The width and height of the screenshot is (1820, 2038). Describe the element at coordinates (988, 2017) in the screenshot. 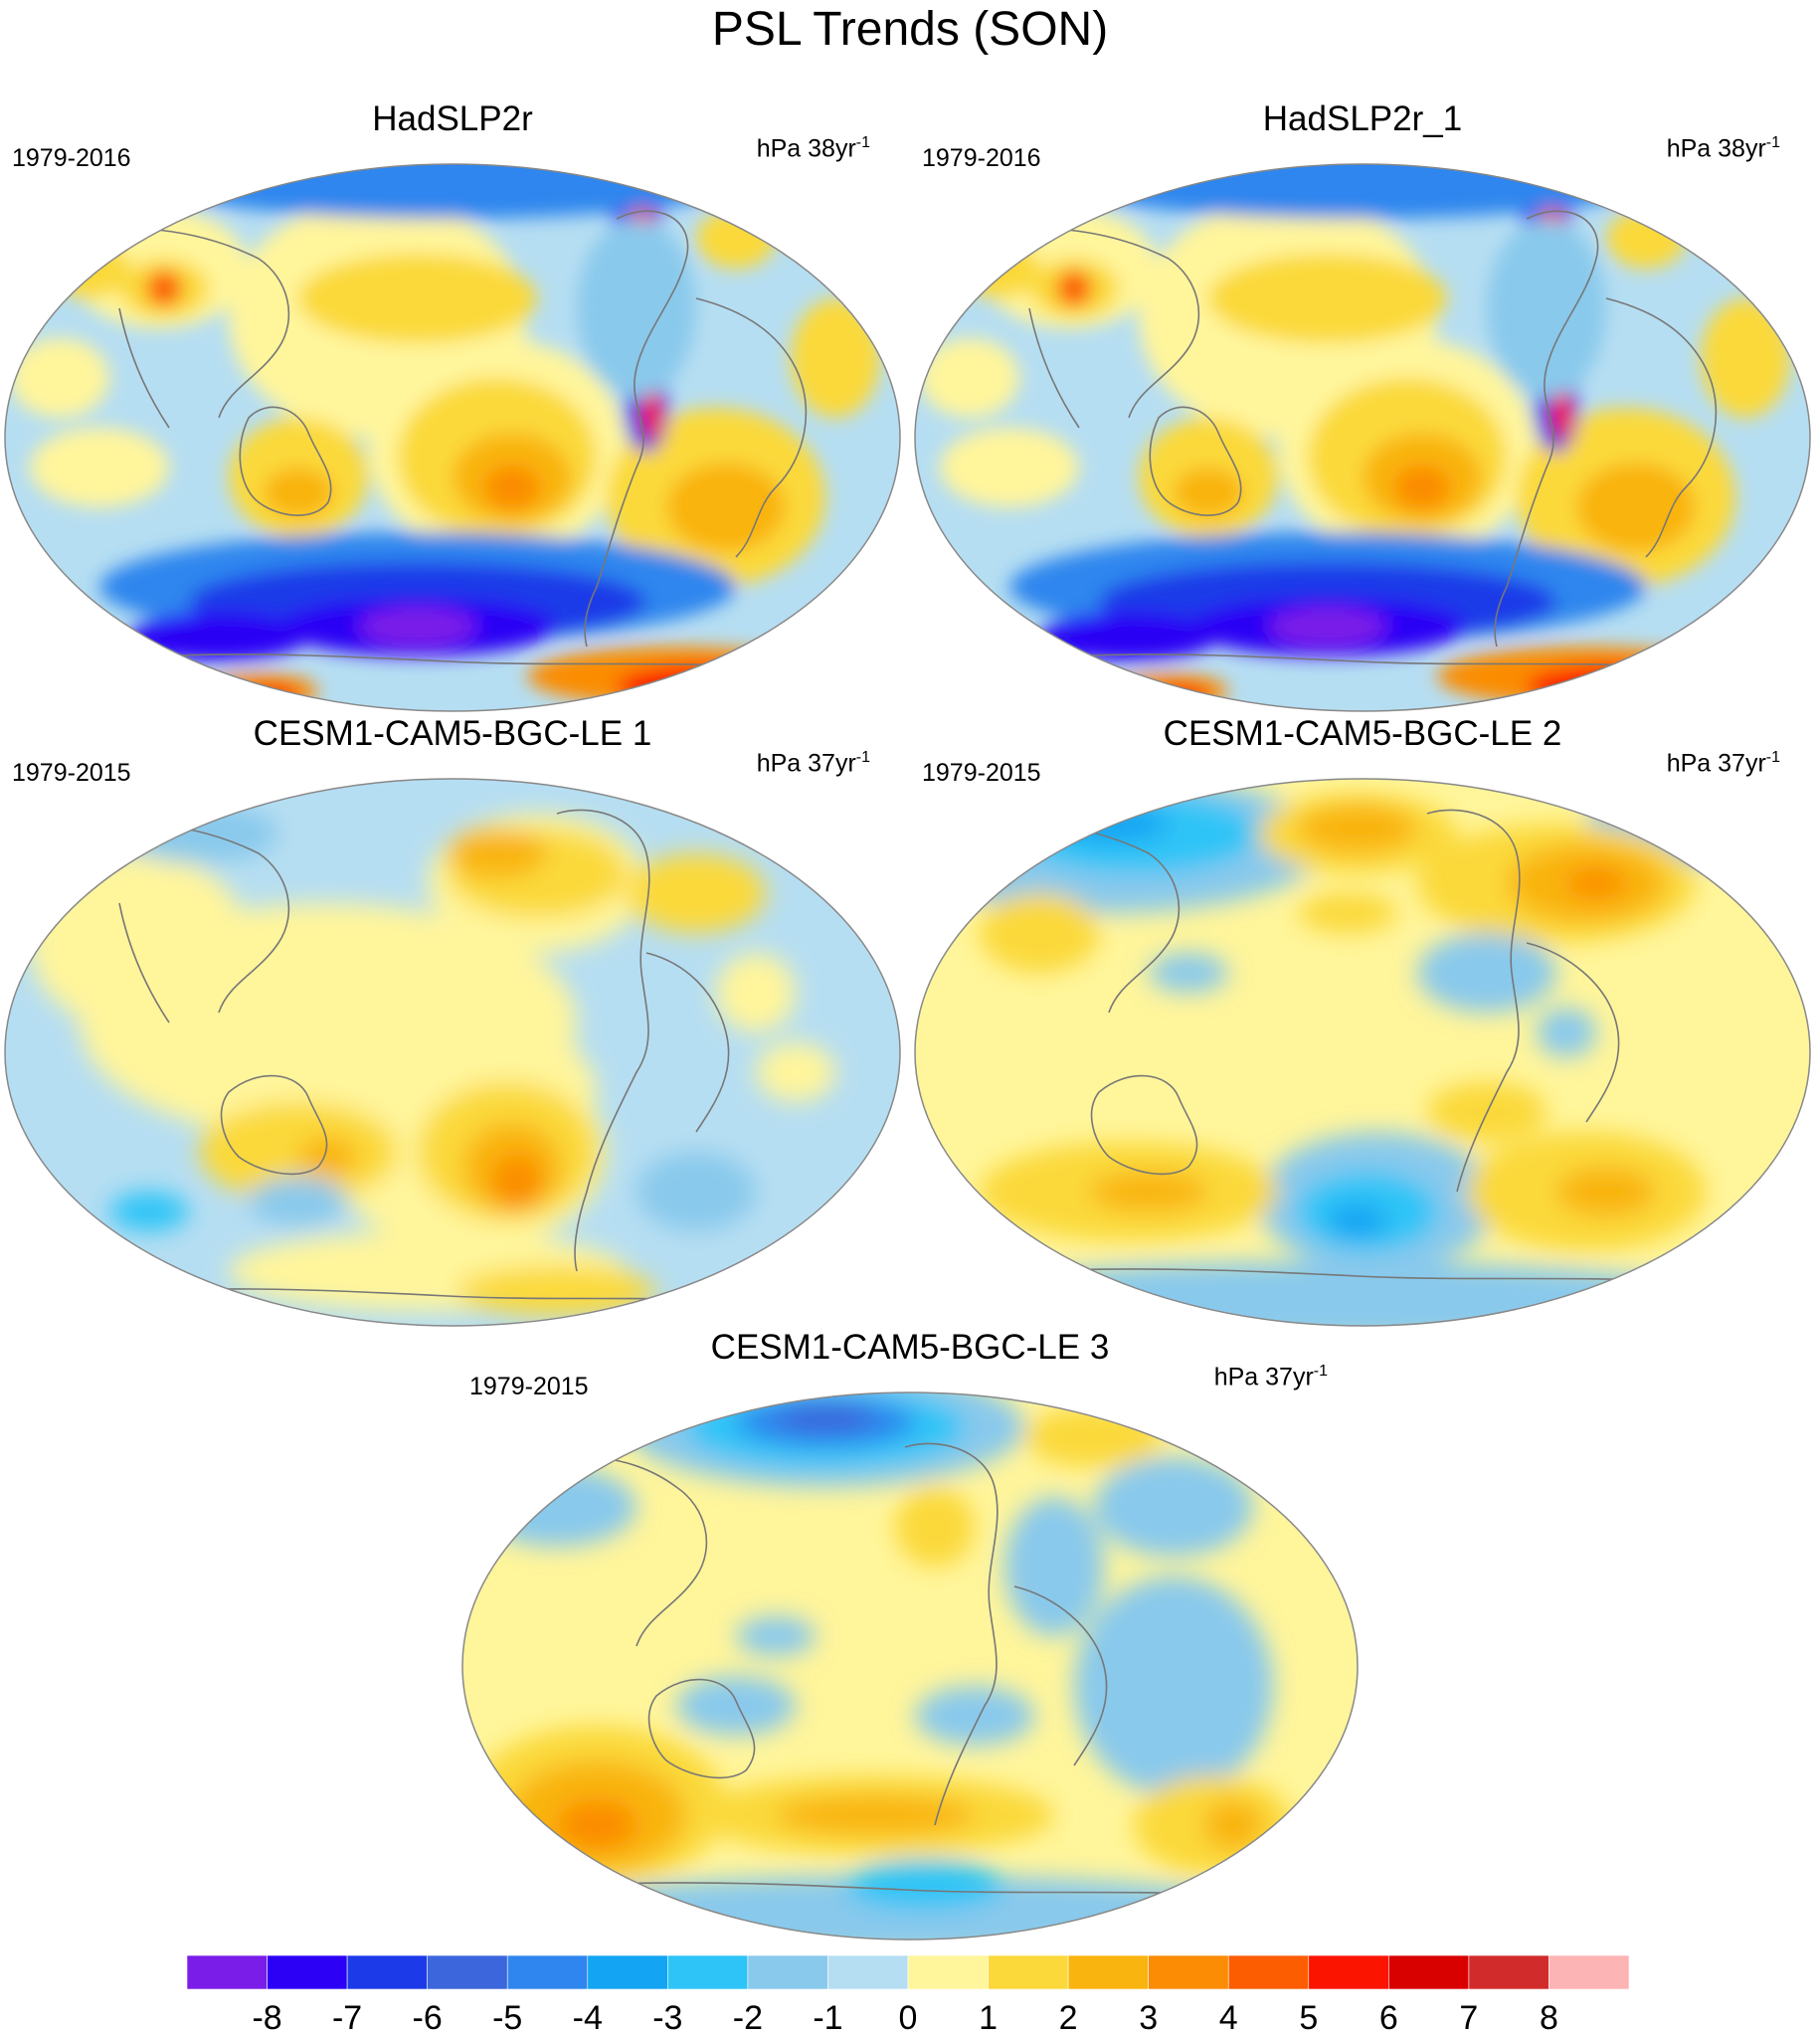

I see `colorbar-label: 1` at that location.